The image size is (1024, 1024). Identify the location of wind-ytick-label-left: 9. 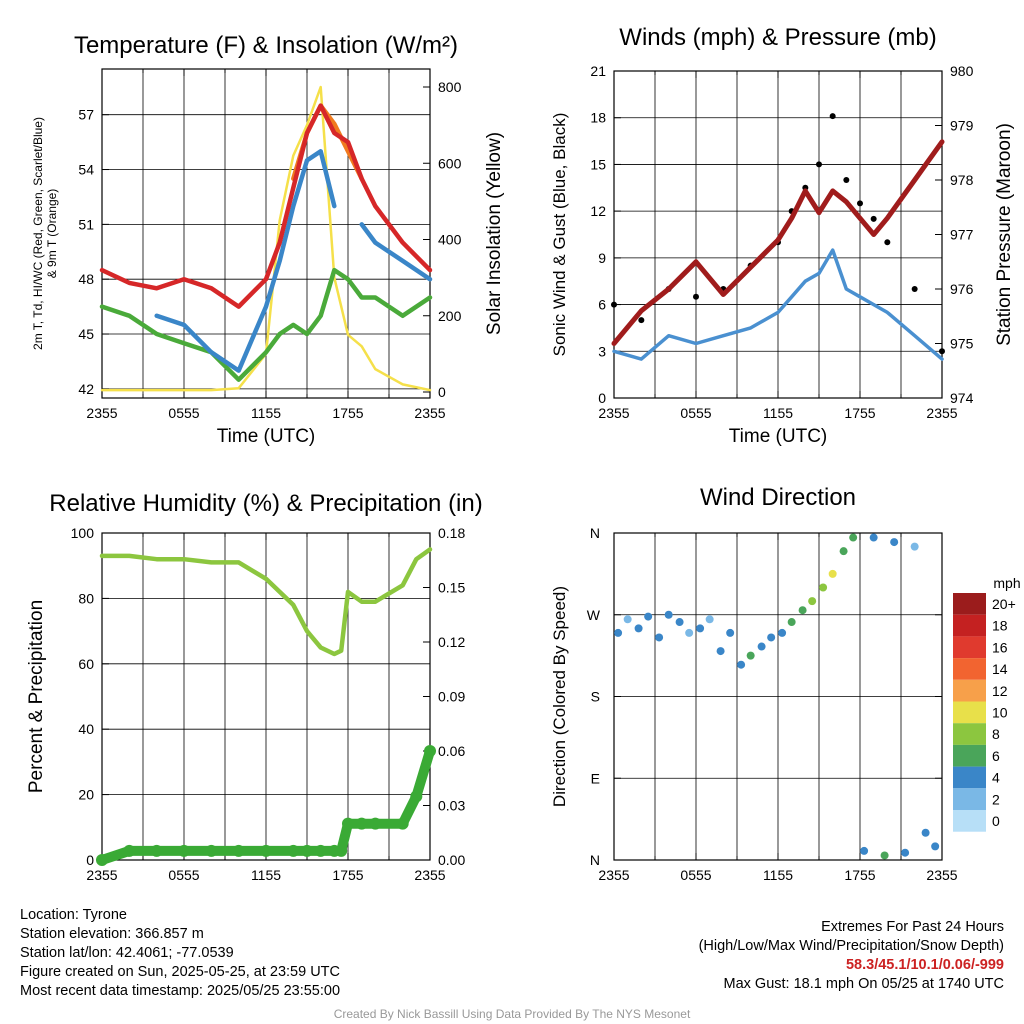
(602, 258).